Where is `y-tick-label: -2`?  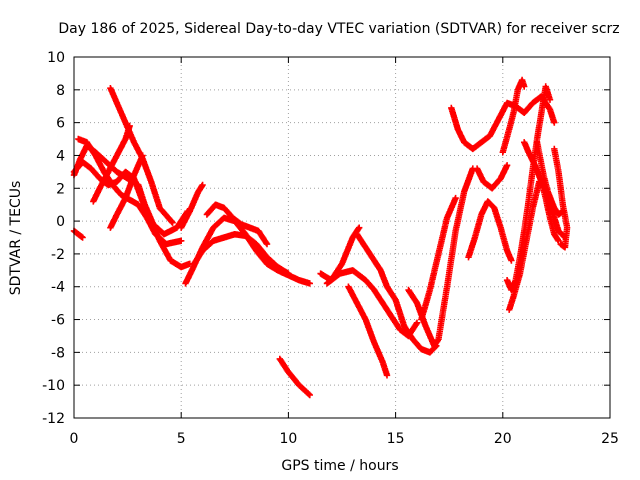
y-tick-label: -2 is located at coordinates (58, 255).